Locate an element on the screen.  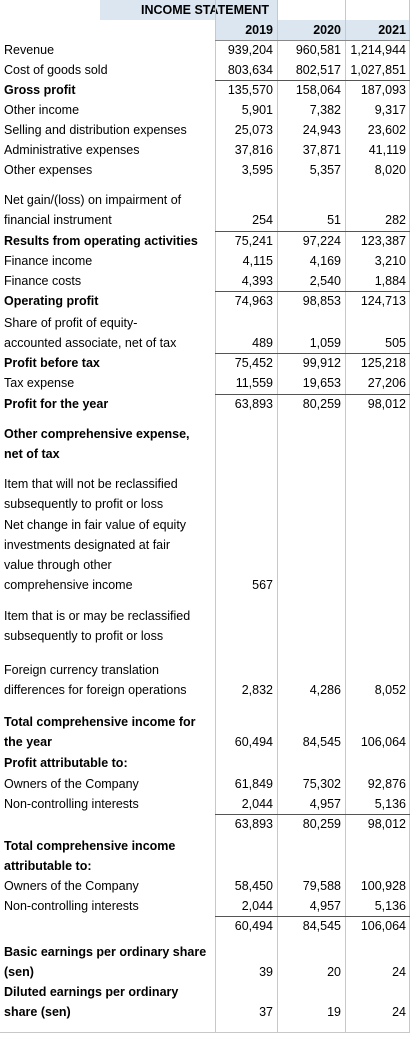
cell-value: 51 is located at coordinates (334, 220).